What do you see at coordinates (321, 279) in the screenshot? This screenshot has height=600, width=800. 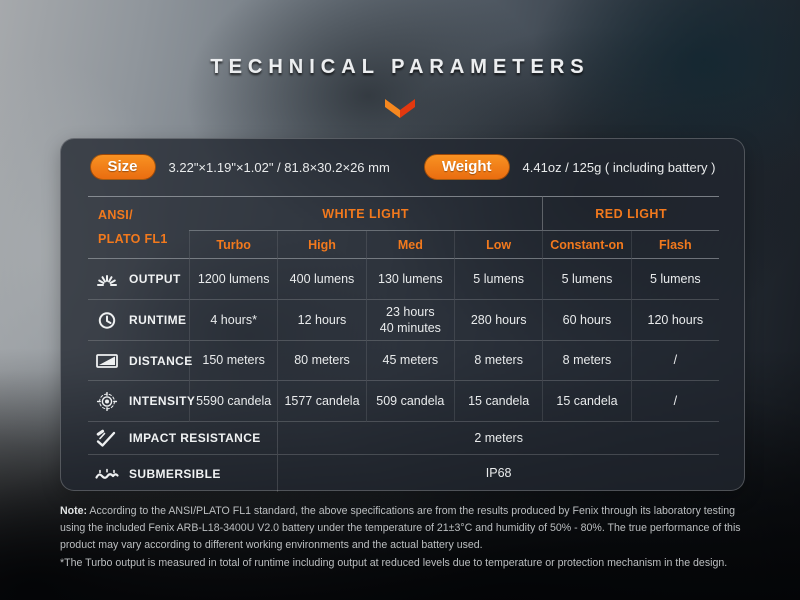 I see `output-high: 400 lumens` at bounding box center [321, 279].